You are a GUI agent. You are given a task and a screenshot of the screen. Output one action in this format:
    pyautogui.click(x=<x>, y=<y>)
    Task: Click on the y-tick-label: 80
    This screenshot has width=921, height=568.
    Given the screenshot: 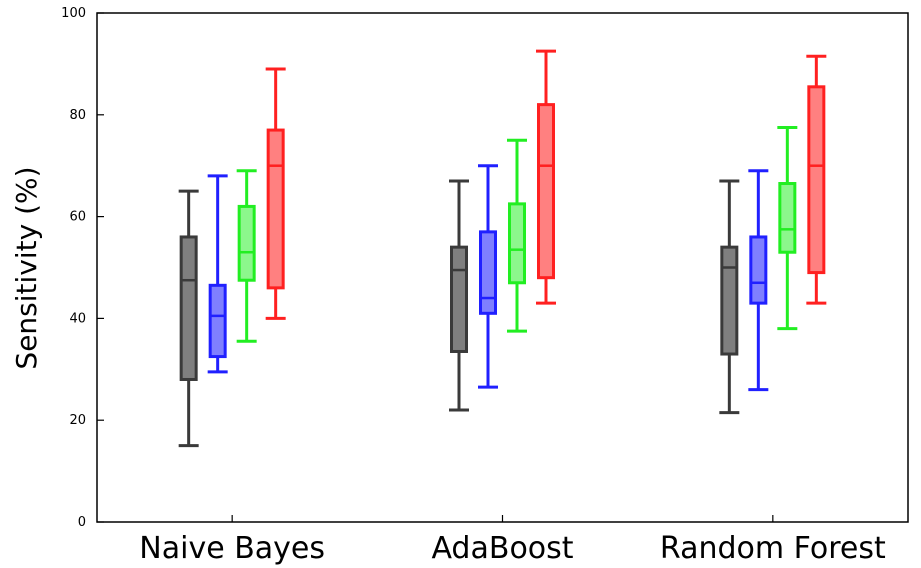 What is the action you would take?
    pyautogui.click(x=77, y=115)
    